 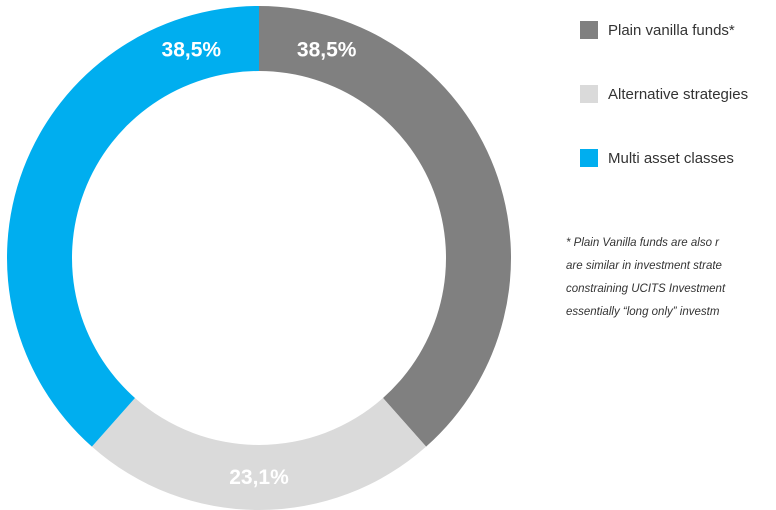 I want to click on footnote-line: constraining UCITS Investment, so click(x=646, y=289).